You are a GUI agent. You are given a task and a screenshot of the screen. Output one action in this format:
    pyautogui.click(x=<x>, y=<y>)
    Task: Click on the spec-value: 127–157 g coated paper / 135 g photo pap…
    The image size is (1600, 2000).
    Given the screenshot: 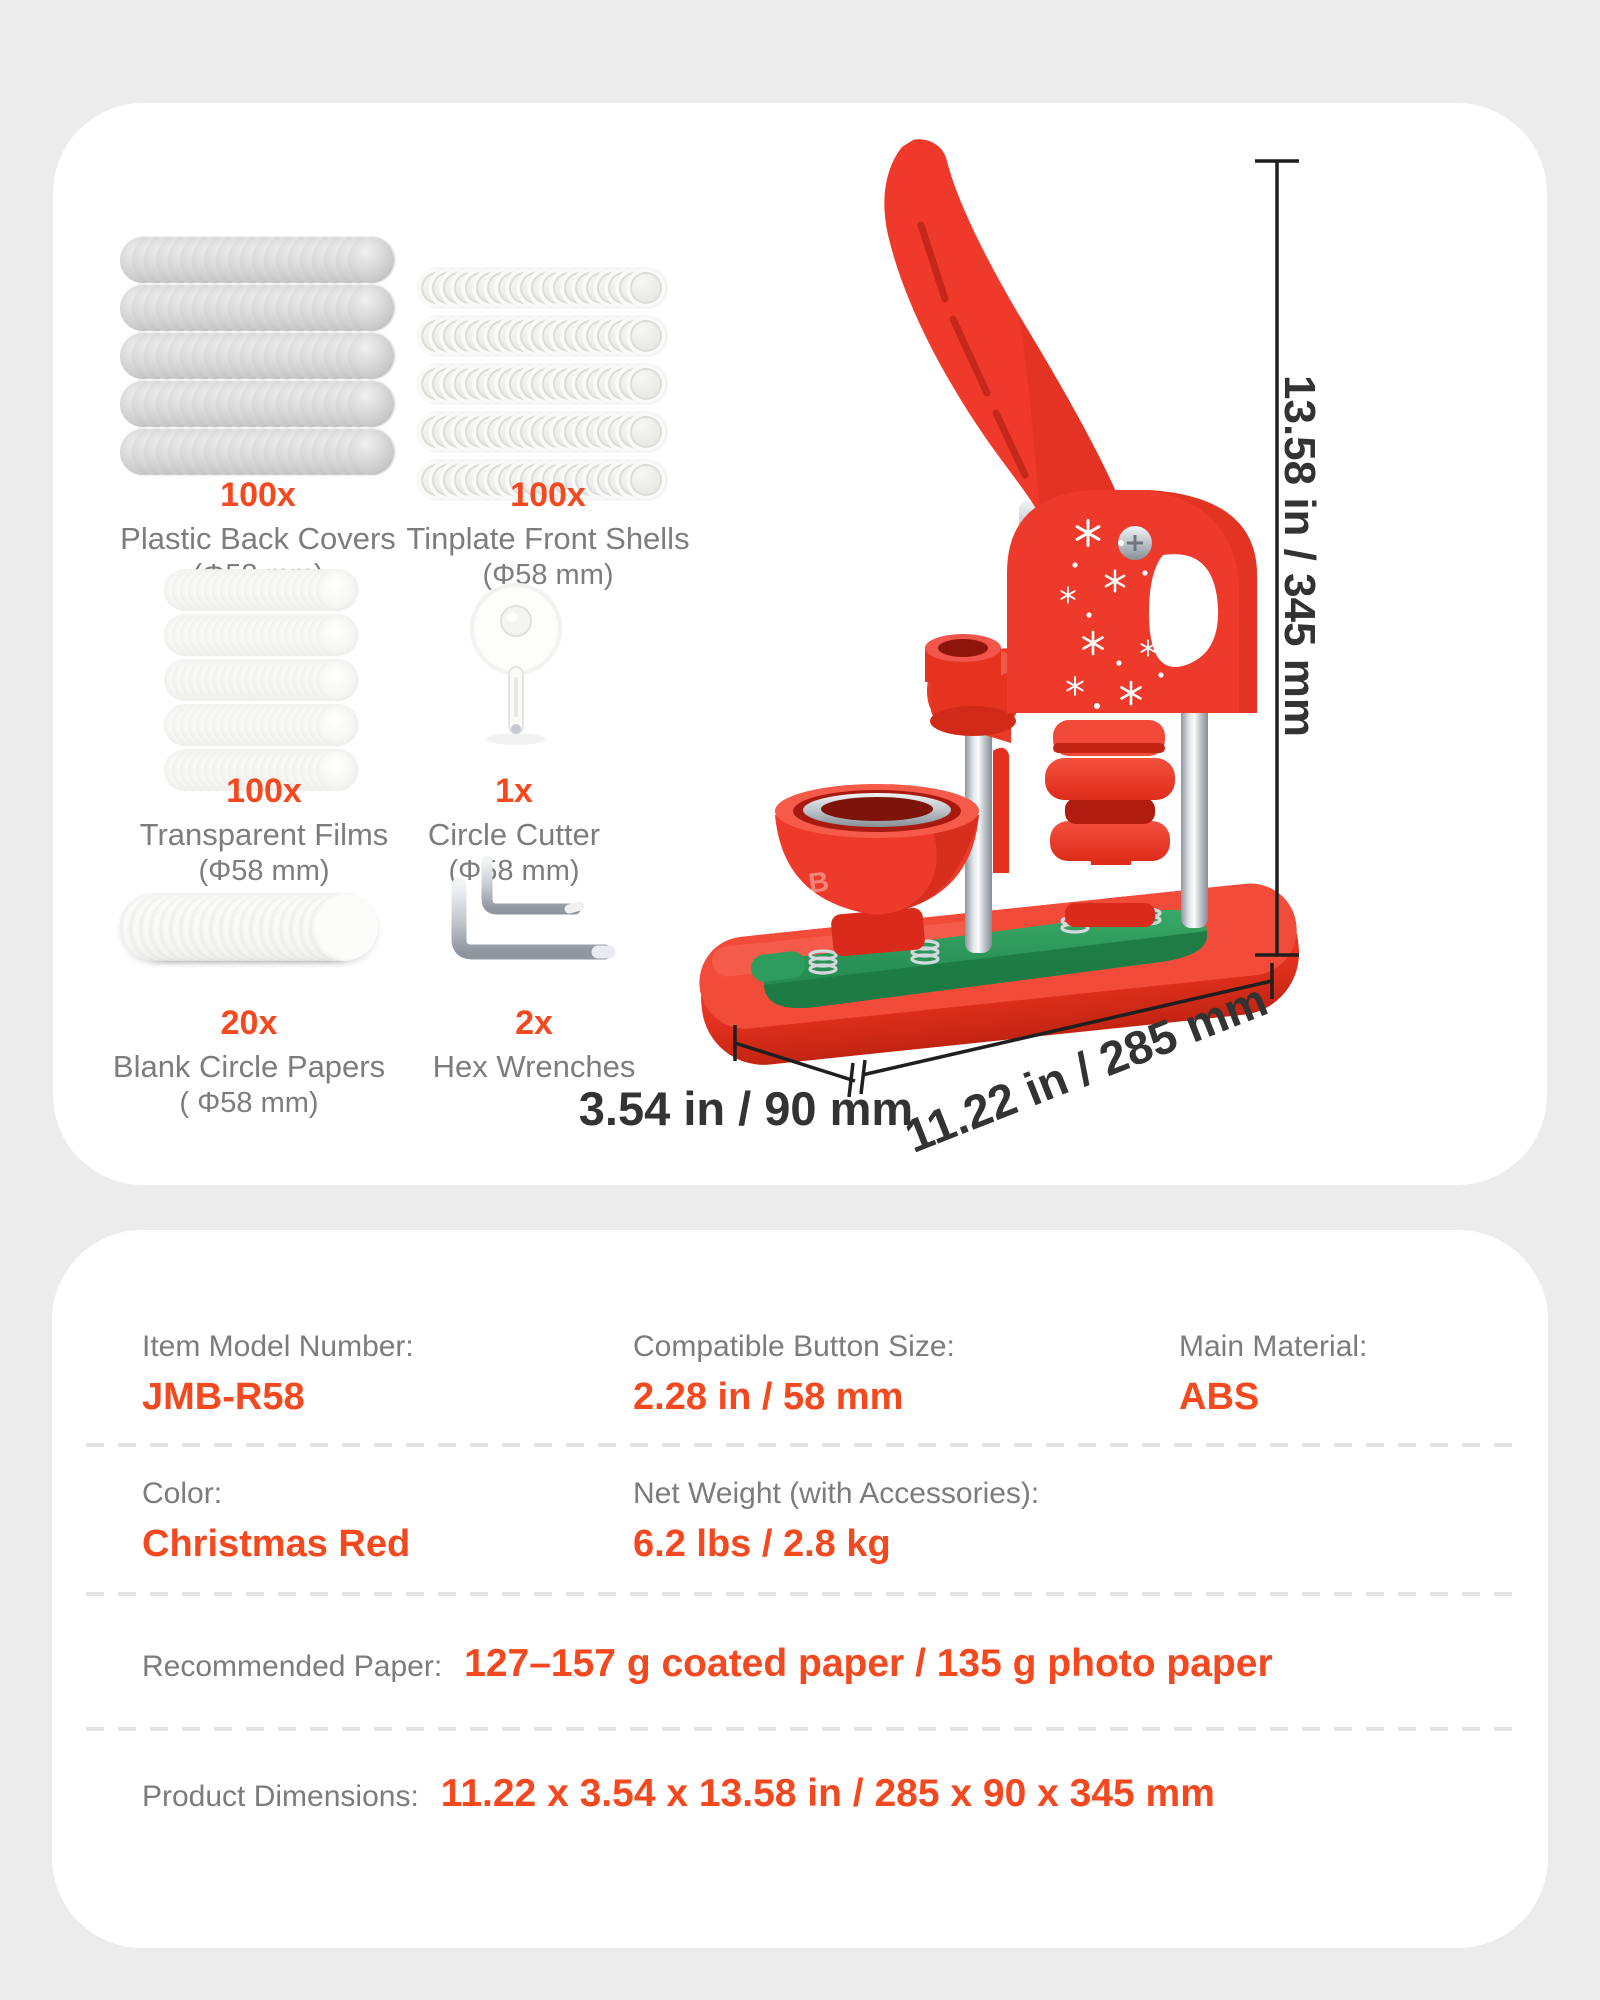 What is the action you would take?
    pyautogui.click(x=868, y=1663)
    